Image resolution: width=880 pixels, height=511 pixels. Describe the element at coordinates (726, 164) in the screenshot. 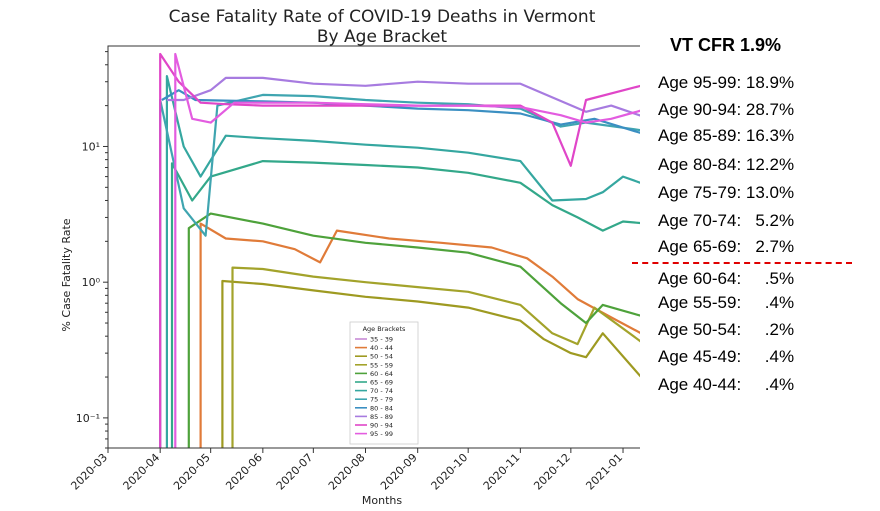

I see `age-cfr-row: Age 80-84: 12.2%` at that location.